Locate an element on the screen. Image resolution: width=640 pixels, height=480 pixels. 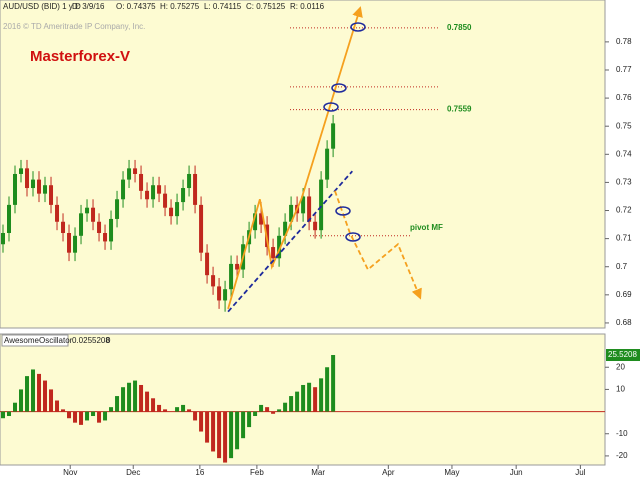
low: L: 0.74115 is located at coordinates (223, 6).